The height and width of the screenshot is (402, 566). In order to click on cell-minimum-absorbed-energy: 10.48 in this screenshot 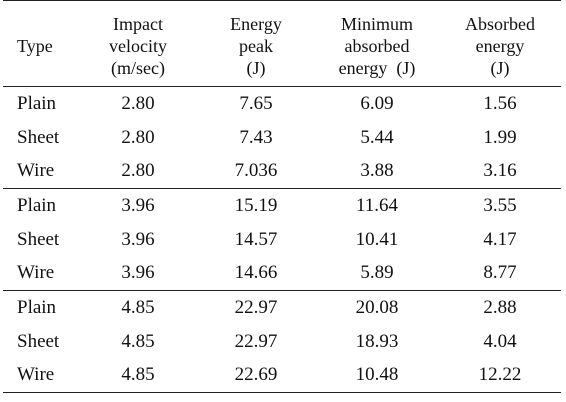, I will do `click(377, 375)`.